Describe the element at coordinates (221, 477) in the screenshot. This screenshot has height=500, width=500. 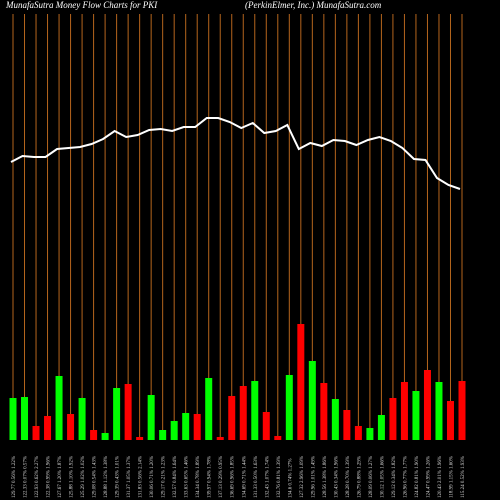
I see `x-tick-label: 137.13 0.29% 0.95%` at that location.